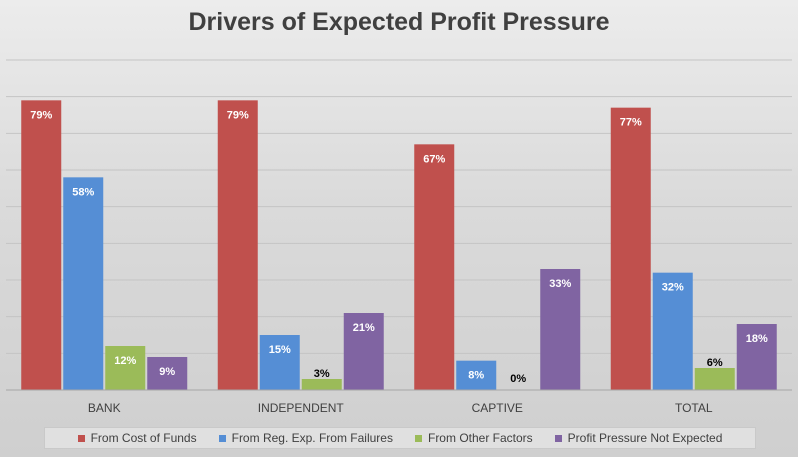  I want to click on data-label: 18%, so click(757, 339).